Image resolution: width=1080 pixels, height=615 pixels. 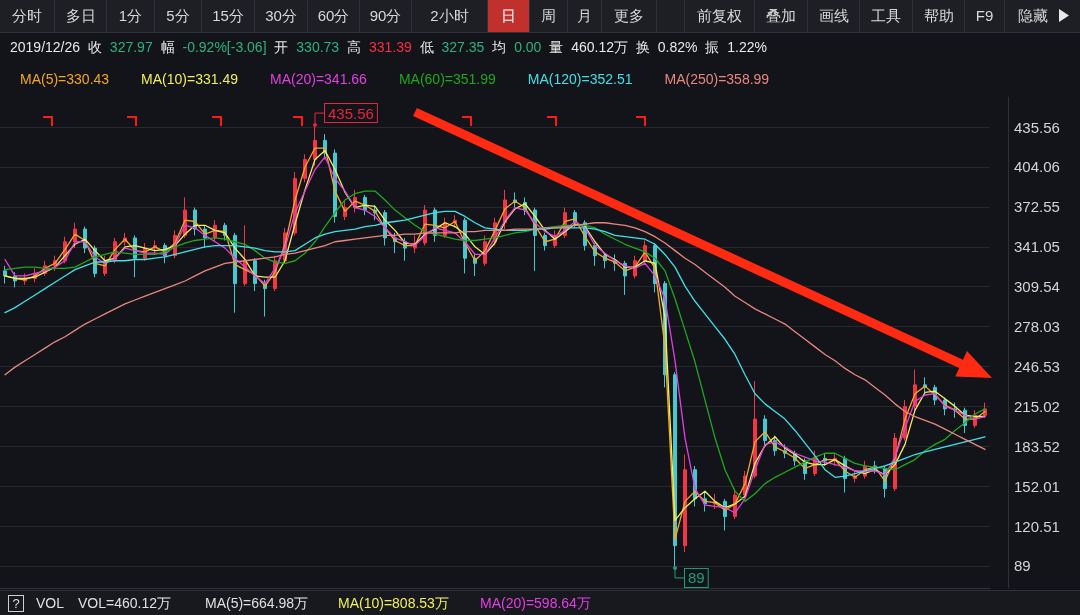 I want to click on text: 隐藏, so click(x=1033, y=15).